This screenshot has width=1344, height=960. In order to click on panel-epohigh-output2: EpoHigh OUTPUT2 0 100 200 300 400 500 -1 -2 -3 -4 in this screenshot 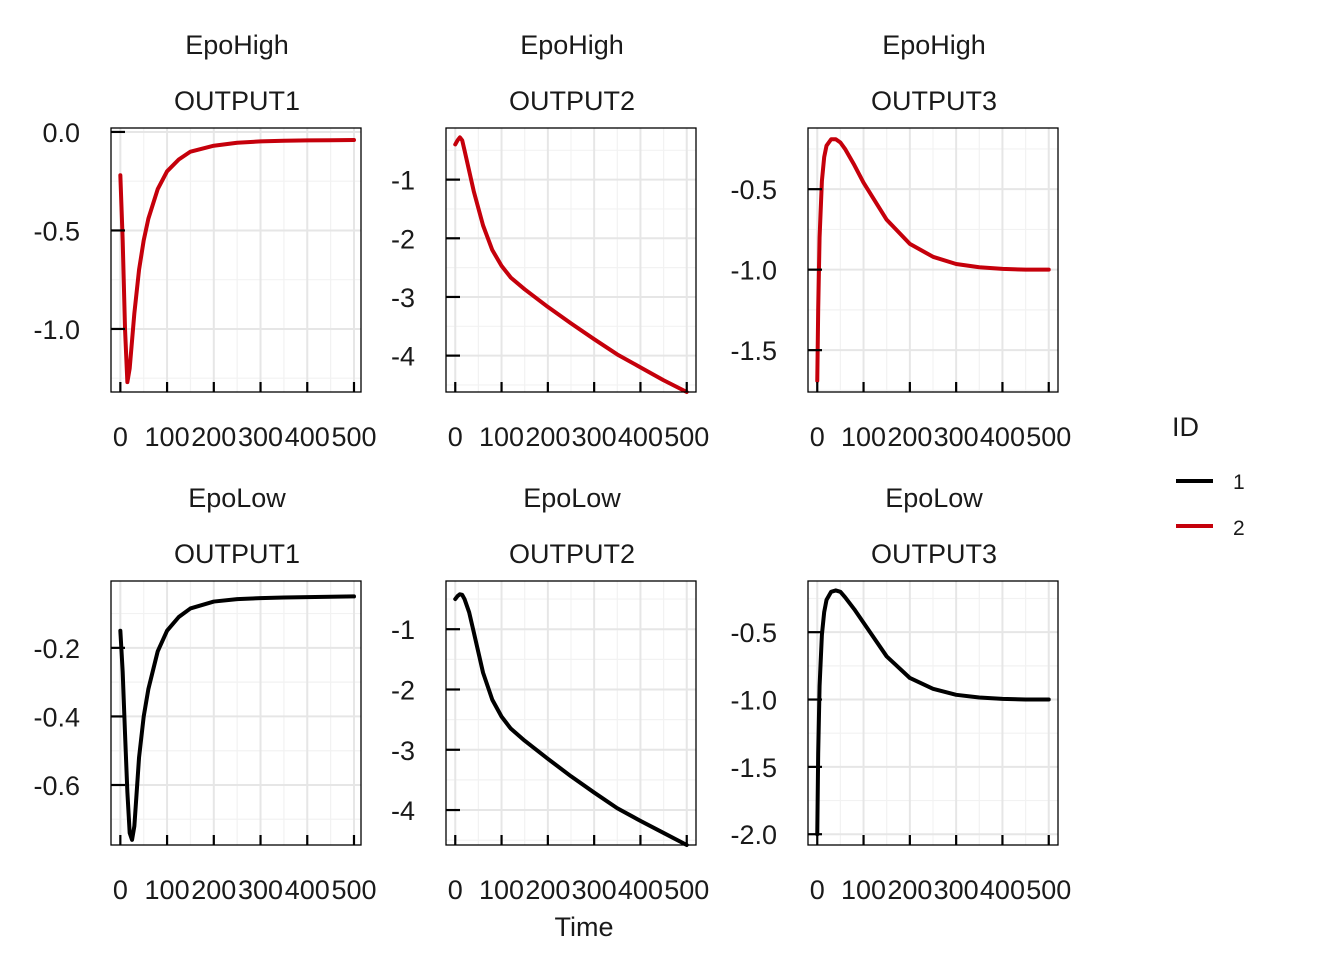, I will do `click(550, 241)`.